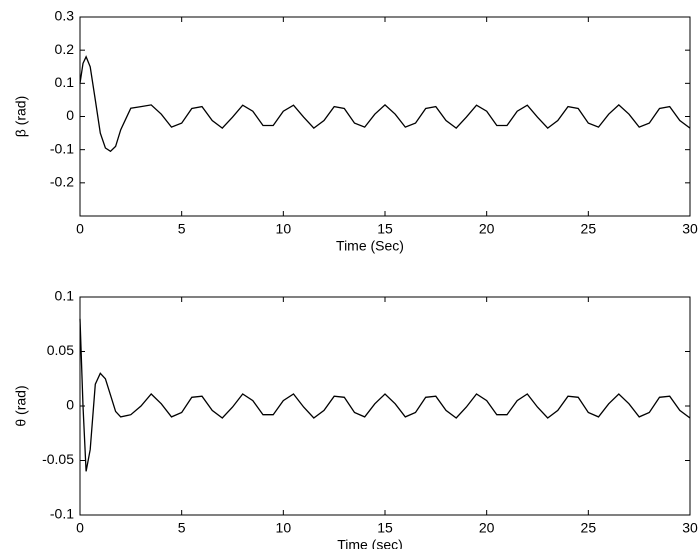  I want to click on x-axis-label: Time (Sec), so click(370, 246).